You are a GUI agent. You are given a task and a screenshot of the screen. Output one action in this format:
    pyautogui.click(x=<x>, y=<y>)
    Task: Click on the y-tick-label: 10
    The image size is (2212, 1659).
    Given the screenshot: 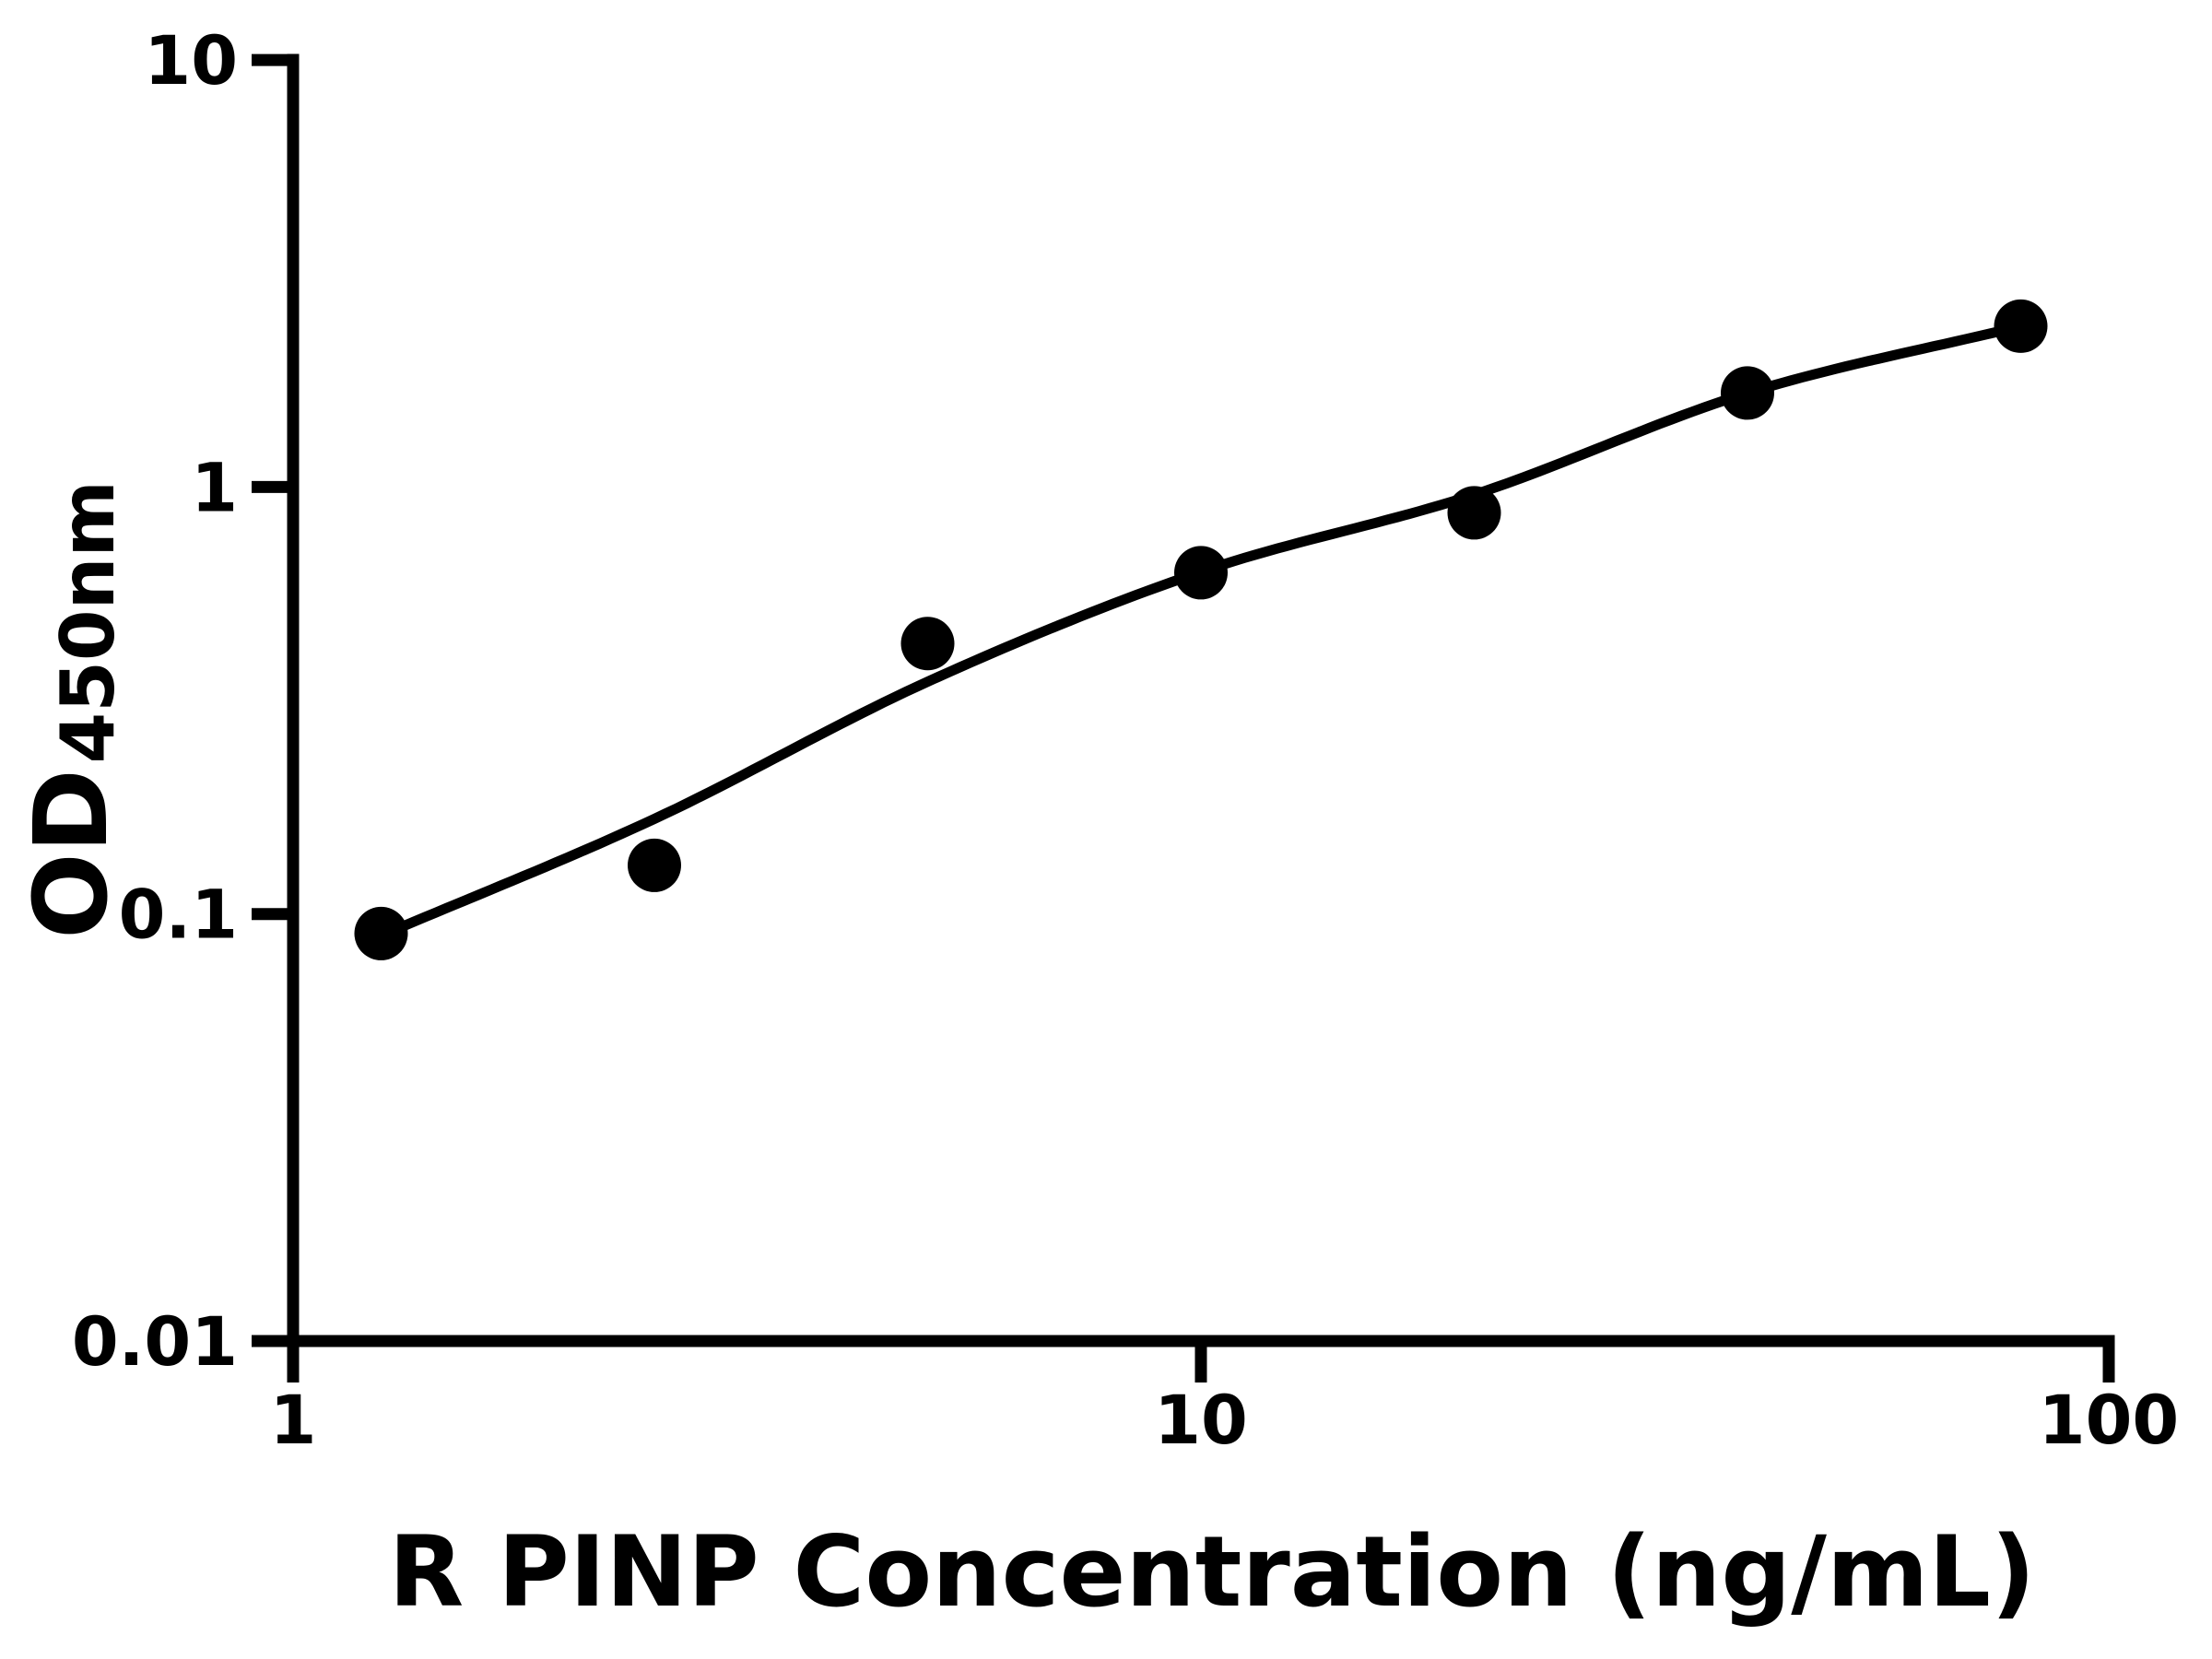 What is the action you would take?
    pyautogui.click(x=191, y=61)
    